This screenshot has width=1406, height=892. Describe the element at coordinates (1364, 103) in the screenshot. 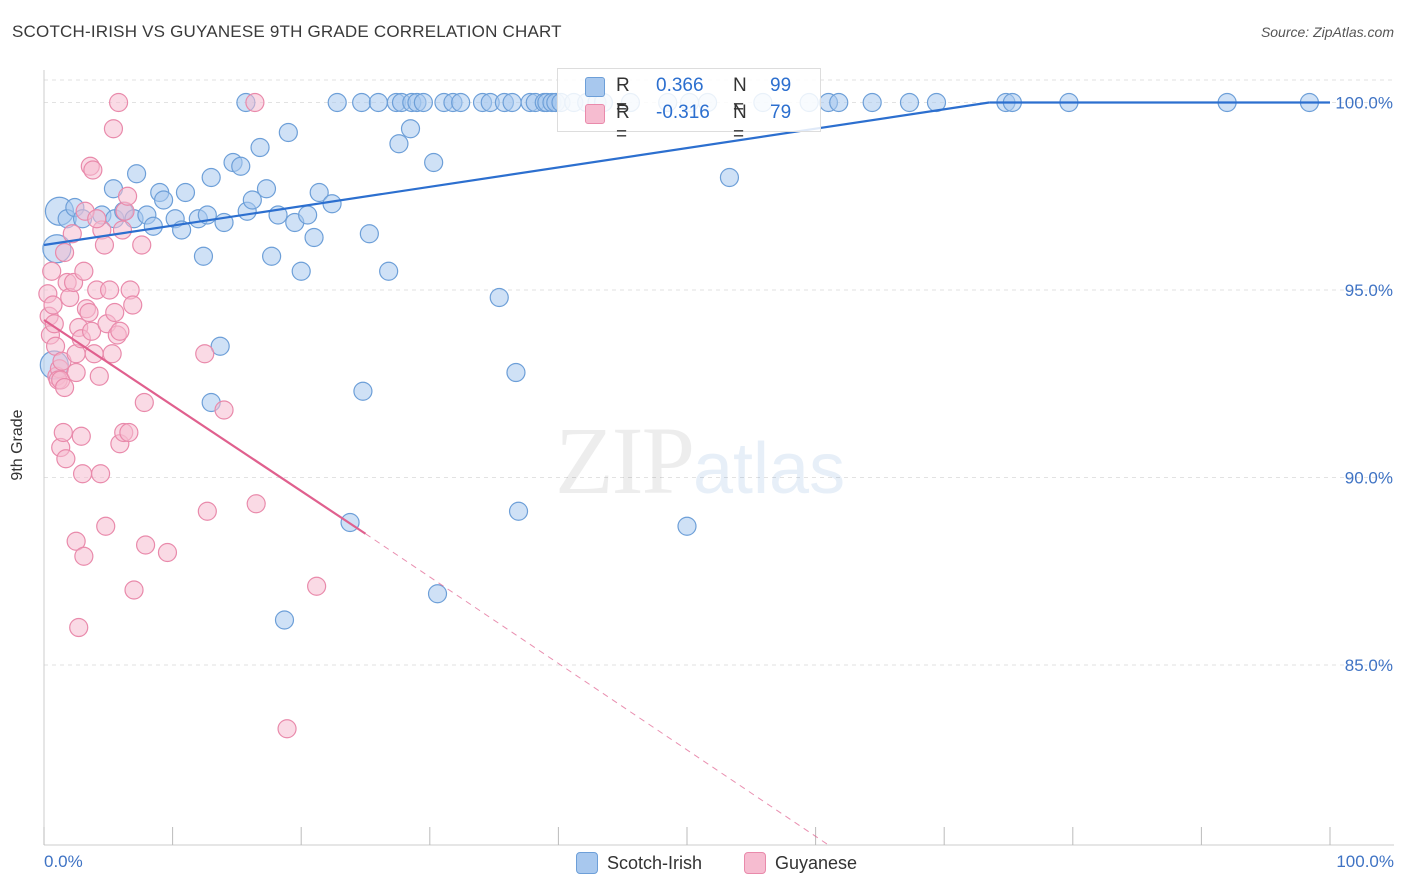

I see `y-tick-label: 100.0%` at that location.